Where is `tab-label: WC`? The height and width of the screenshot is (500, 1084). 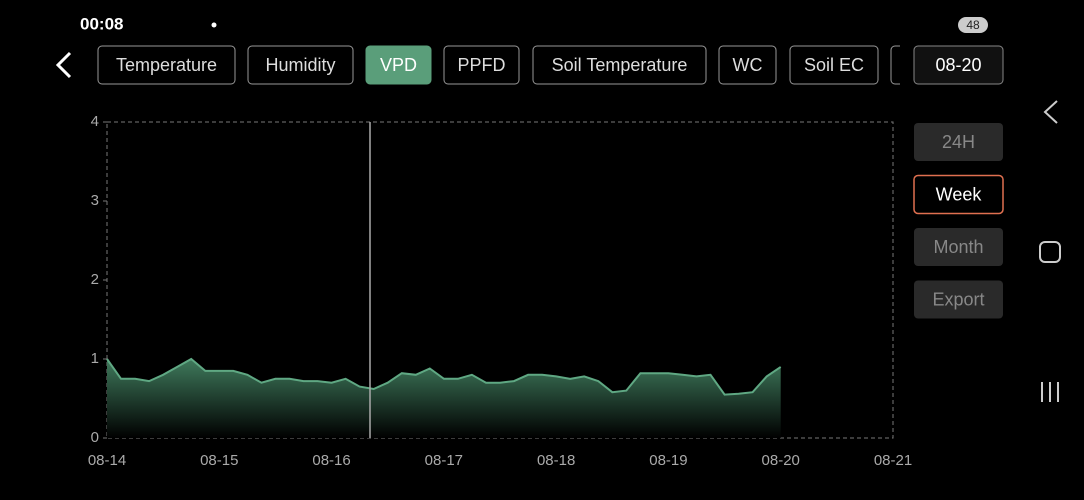 tab-label: WC is located at coordinates (748, 65).